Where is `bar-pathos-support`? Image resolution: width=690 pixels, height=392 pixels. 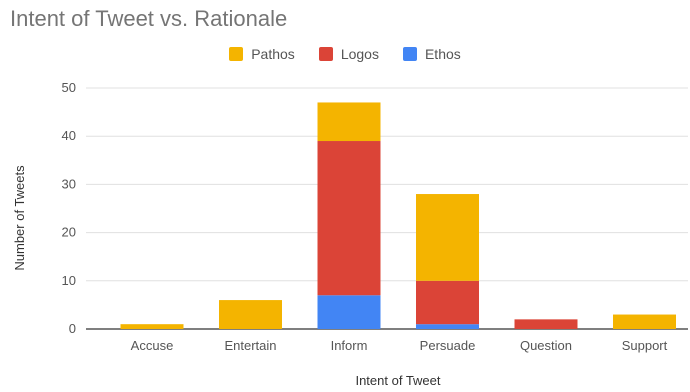 bar-pathos-support is located at coordinates (644, 321).